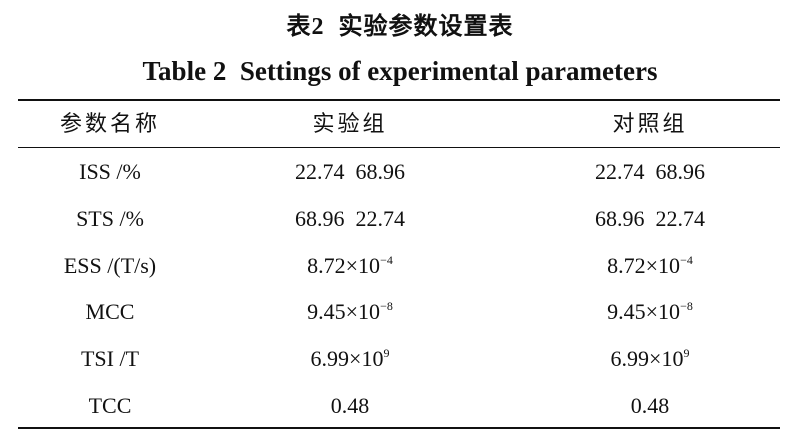  I want to click on table-title-cn: 表2 实验参数设置表, so click(400, 27).